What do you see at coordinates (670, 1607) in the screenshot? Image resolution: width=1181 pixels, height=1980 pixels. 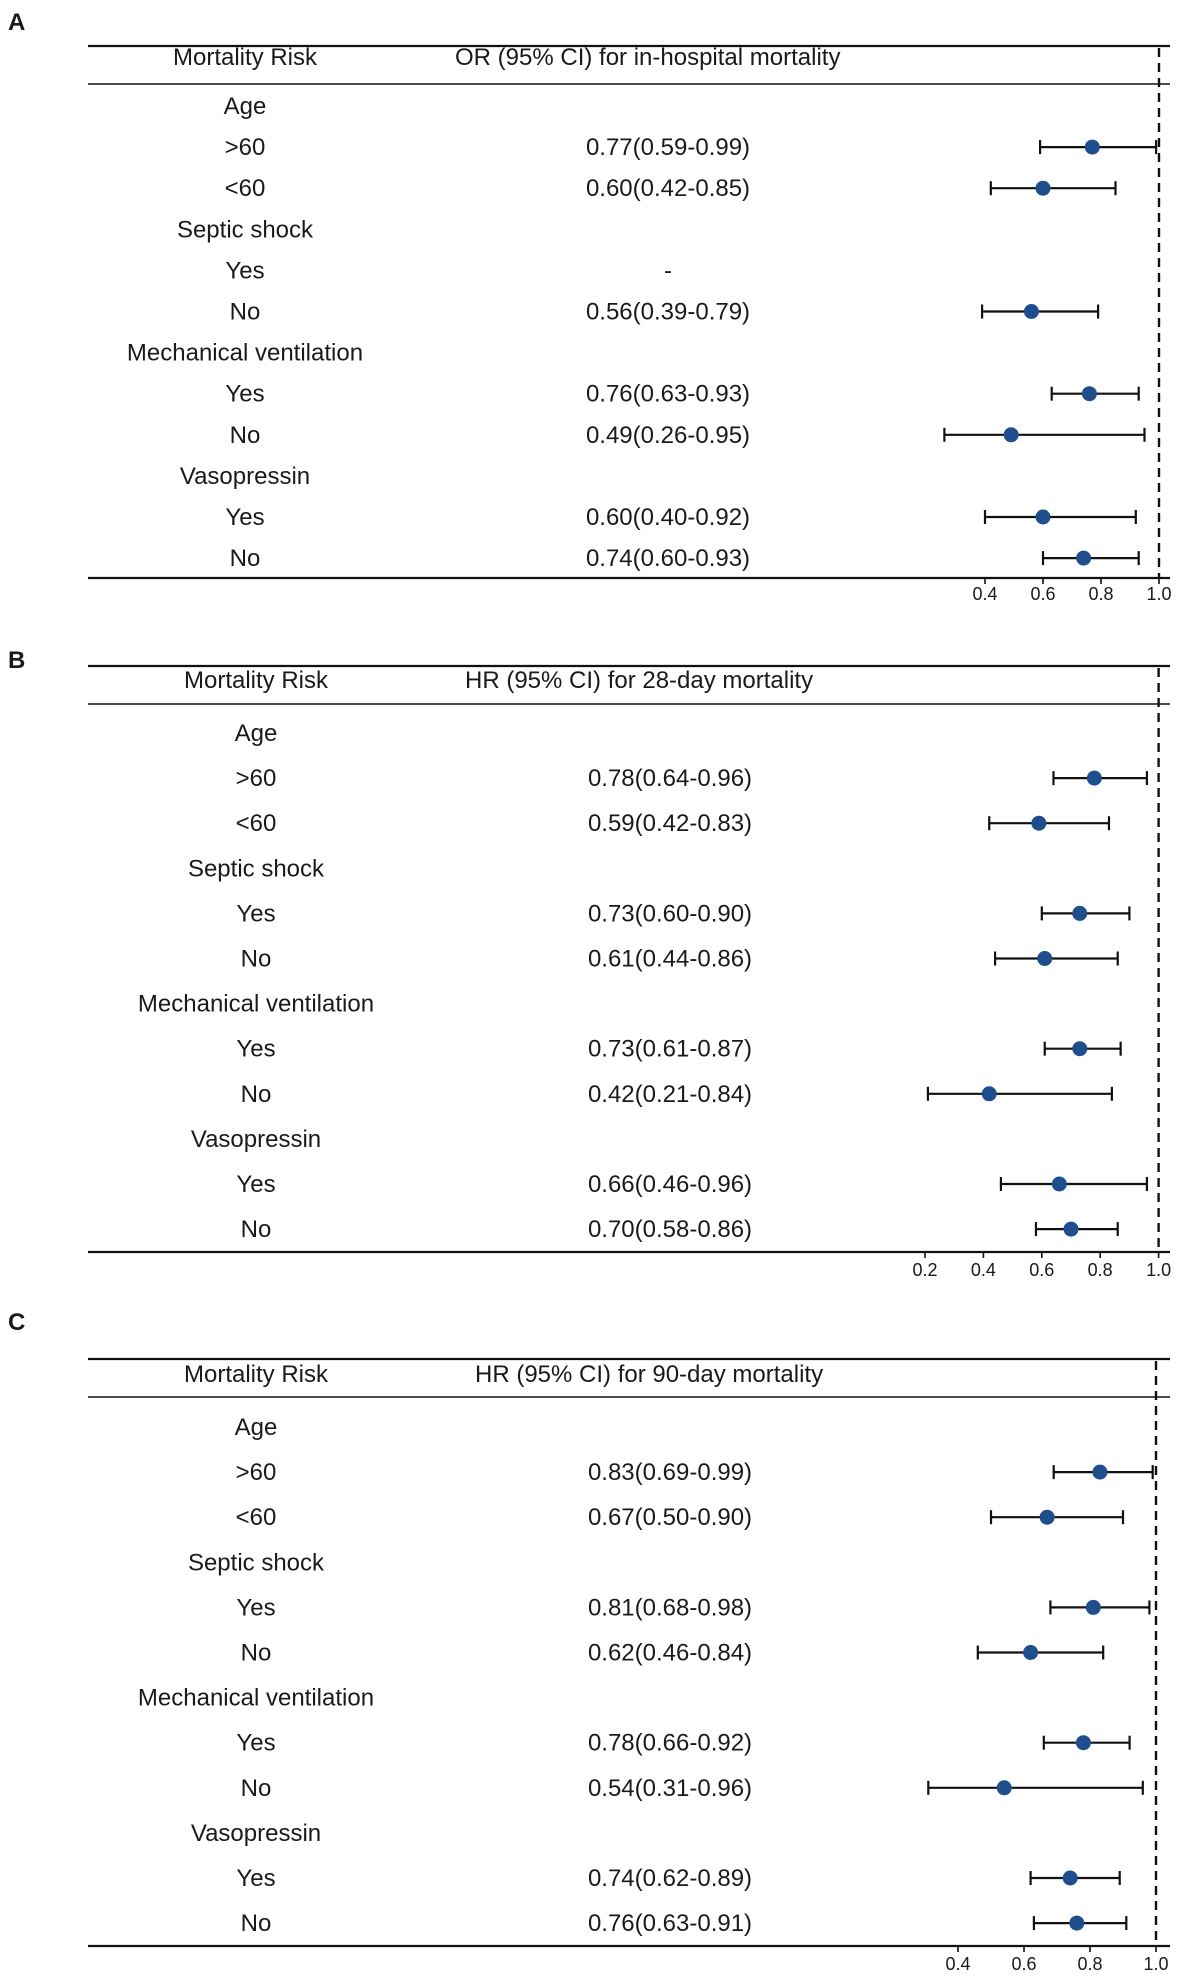 I see `estimate-text: 0.81(0.68-0.98)` at bounding box center [670, 1607].